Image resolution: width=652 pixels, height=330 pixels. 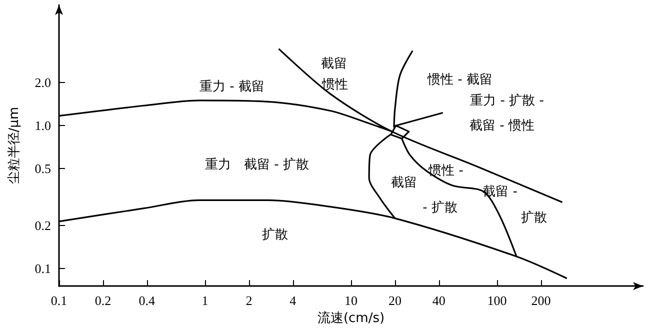 I want to click on x-tick-label: 100, so click(x=497, y=300).